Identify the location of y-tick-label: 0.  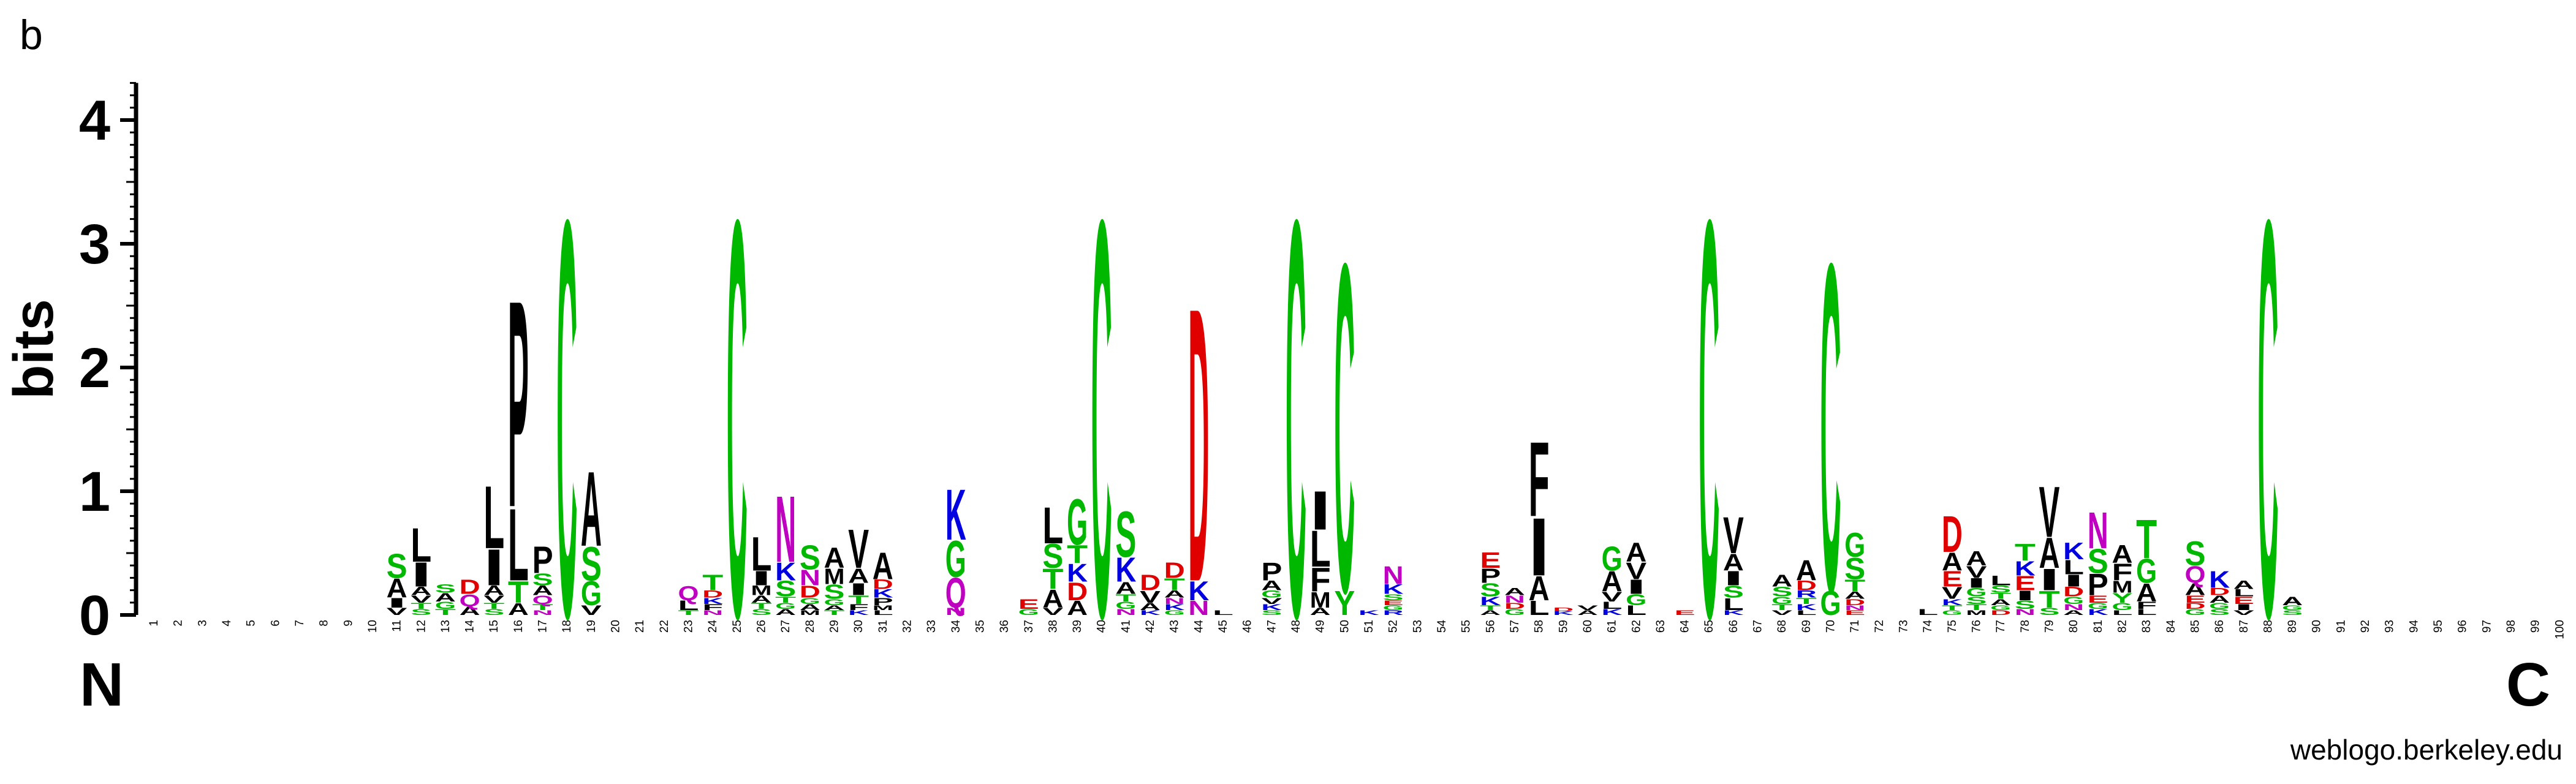
(94, 616).